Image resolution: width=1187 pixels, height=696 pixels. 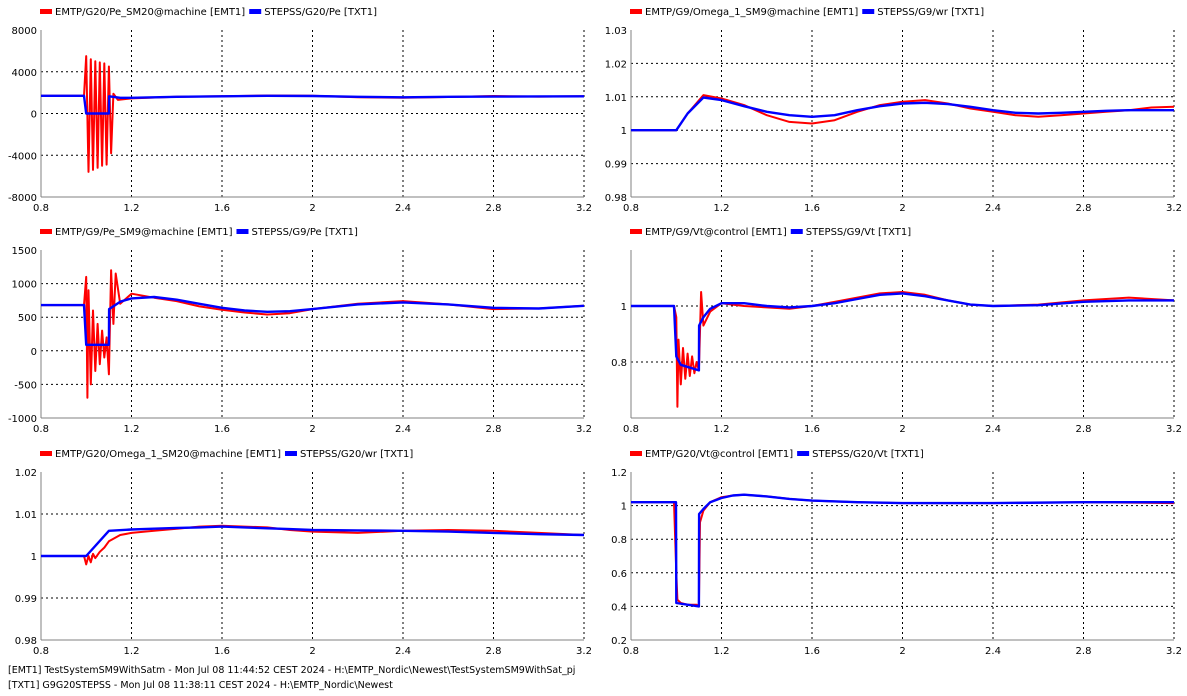 I want to click on y-tick-label-5-4: 0.98, so click(x=26, y=641).